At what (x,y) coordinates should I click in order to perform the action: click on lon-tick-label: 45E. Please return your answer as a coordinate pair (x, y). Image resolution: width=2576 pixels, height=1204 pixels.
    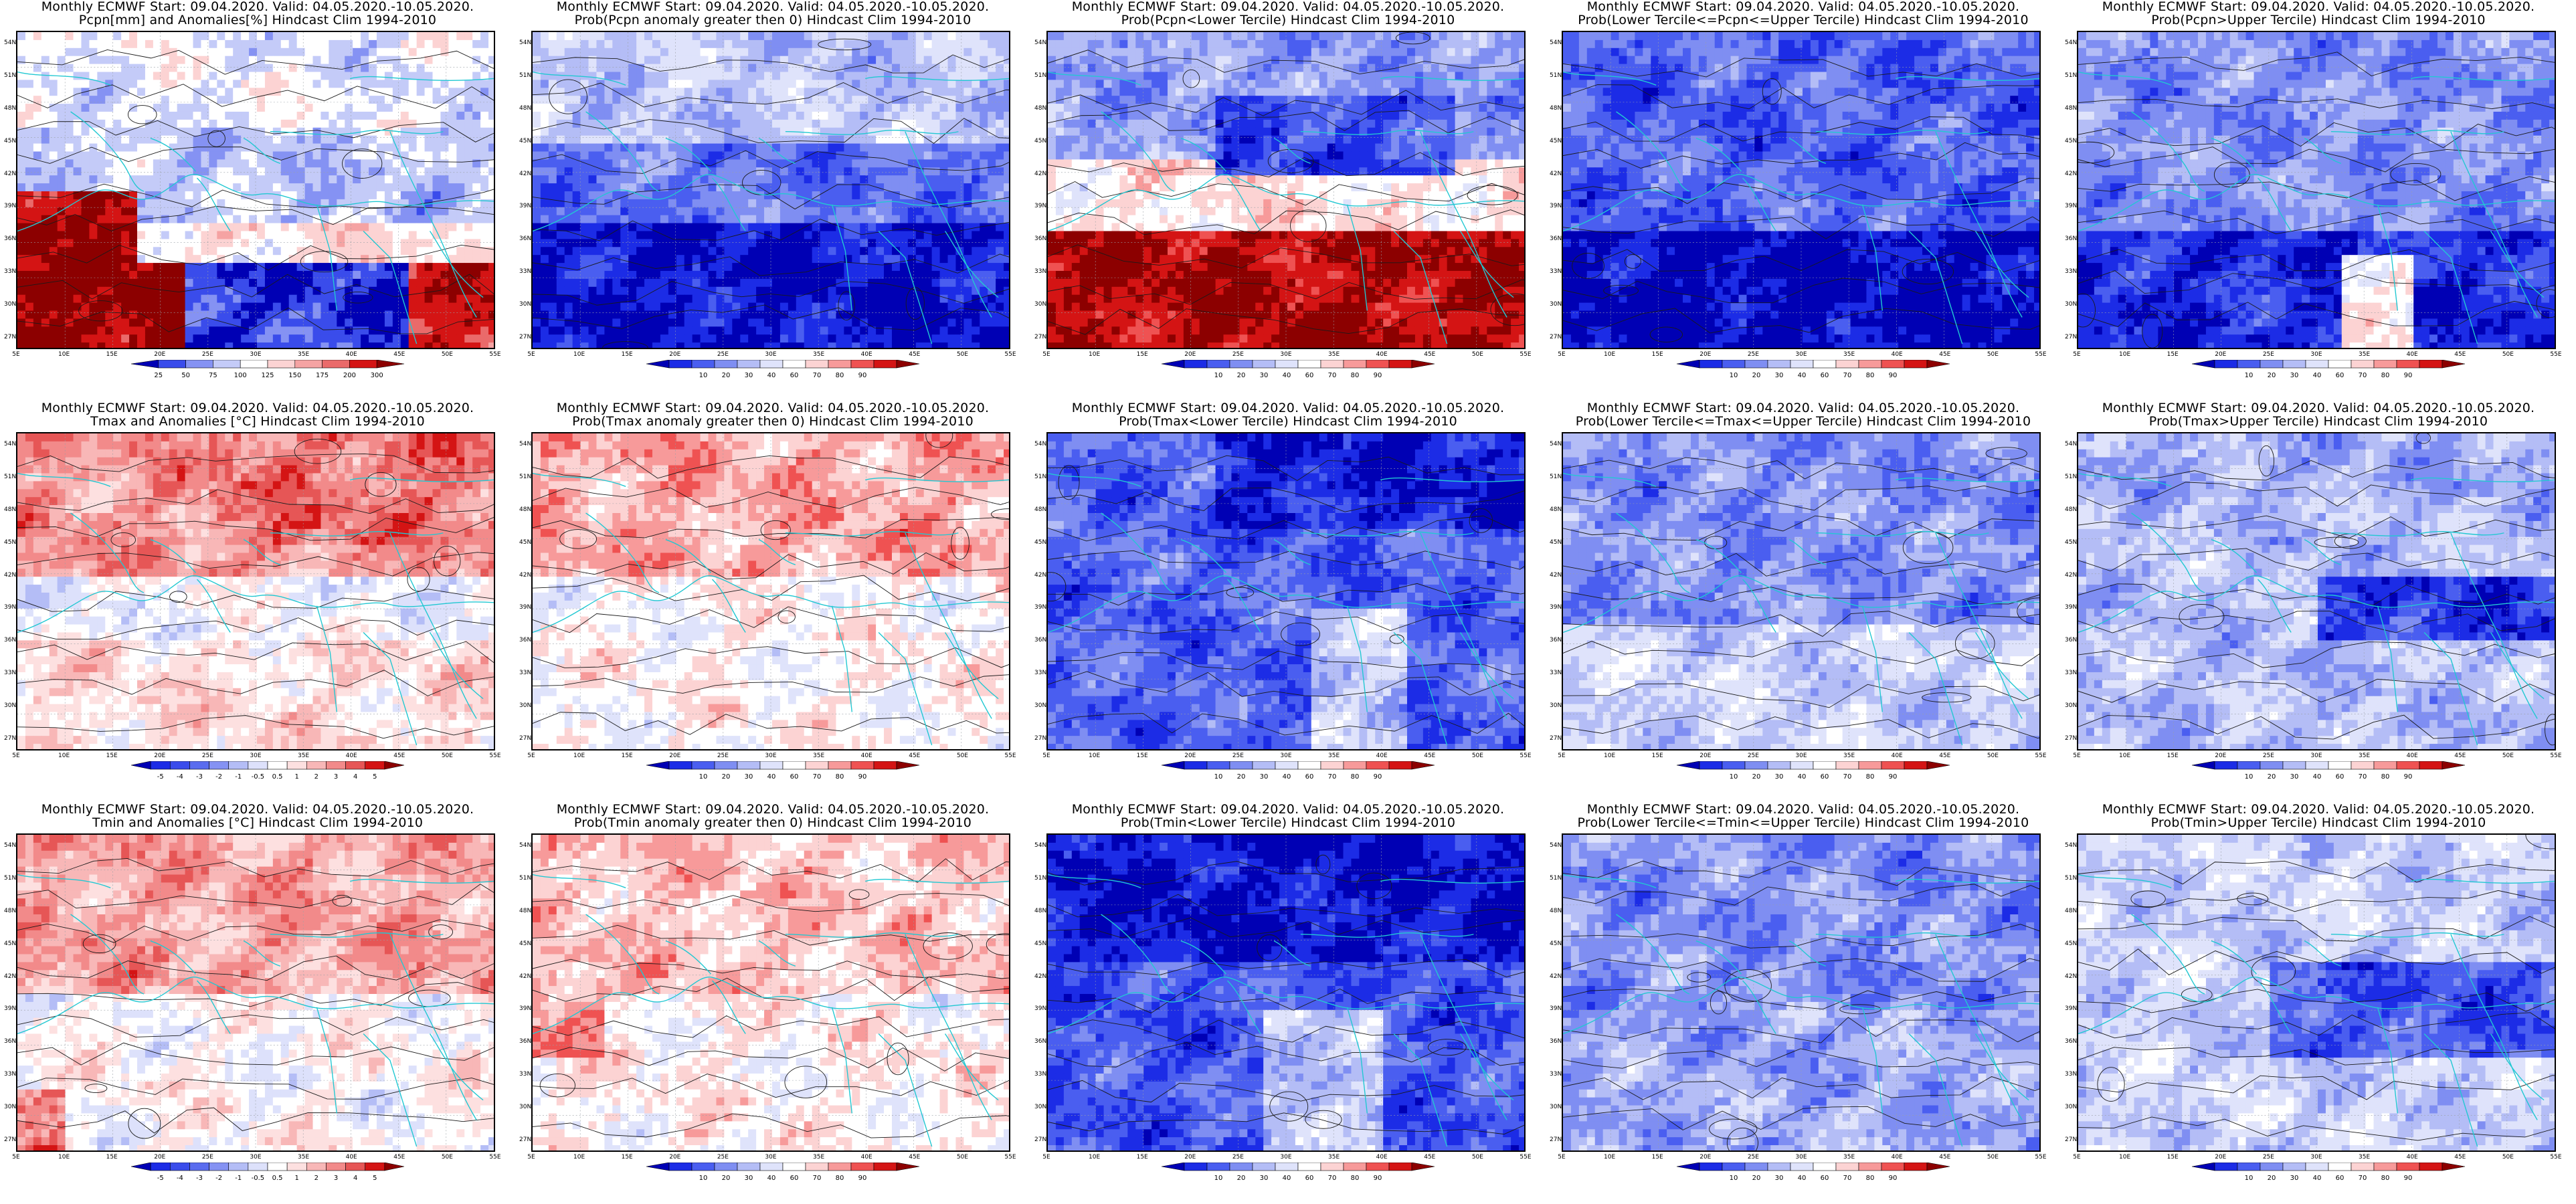
    Looking at the image, I should click on (1945, 755).